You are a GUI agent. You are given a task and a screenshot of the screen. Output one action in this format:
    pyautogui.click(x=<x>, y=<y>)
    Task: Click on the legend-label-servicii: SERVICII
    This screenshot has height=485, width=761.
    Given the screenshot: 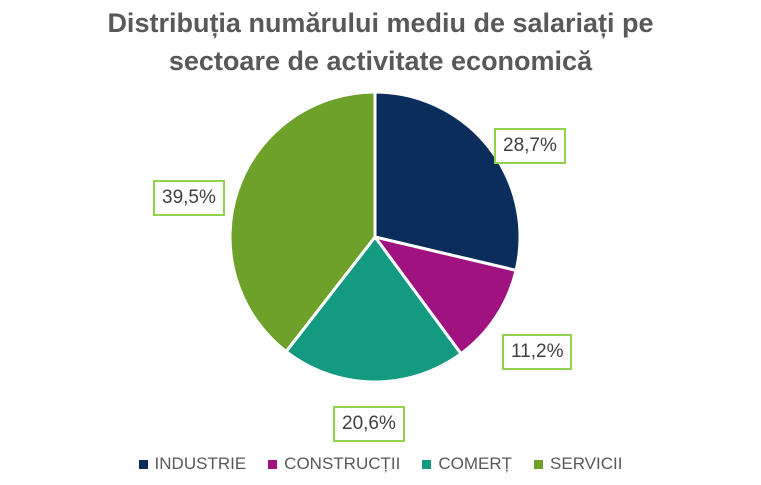 What is the action you would take?
    pyautogui.click(x=586, y=463)
    